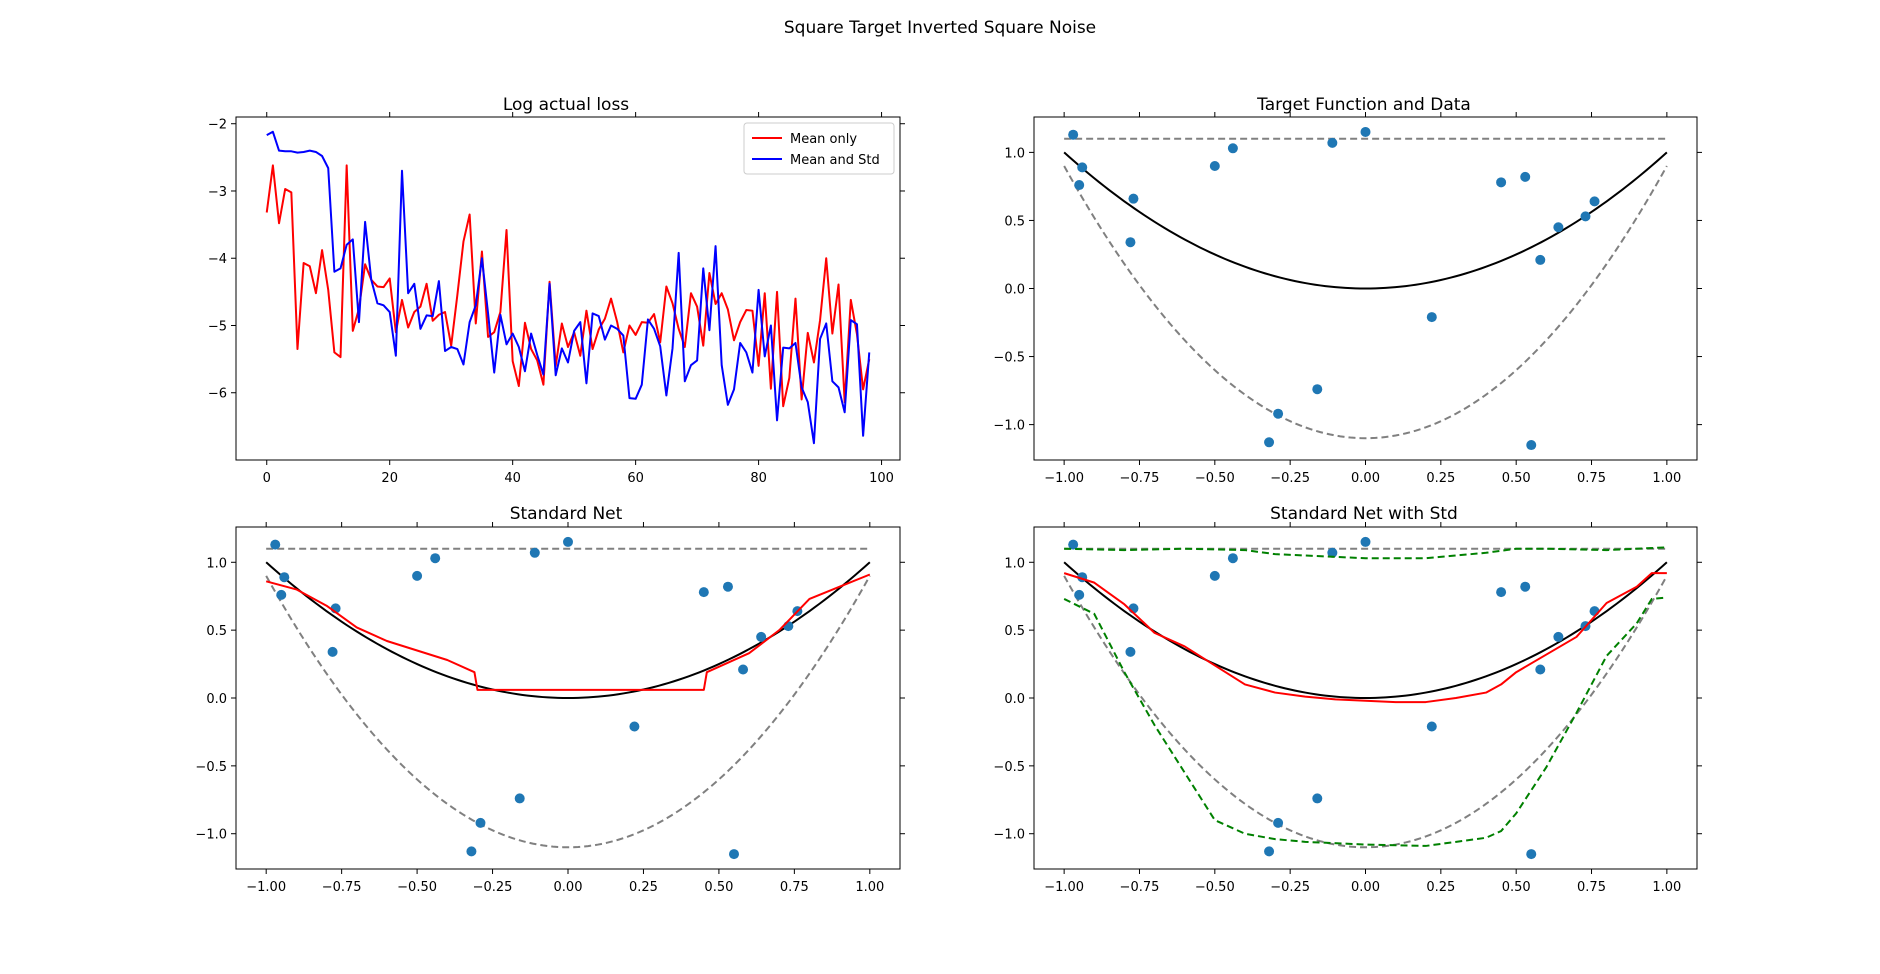 This screenshot has height=974, width=1880. I want to click on x-tick-label: 100, so click(881, 478).